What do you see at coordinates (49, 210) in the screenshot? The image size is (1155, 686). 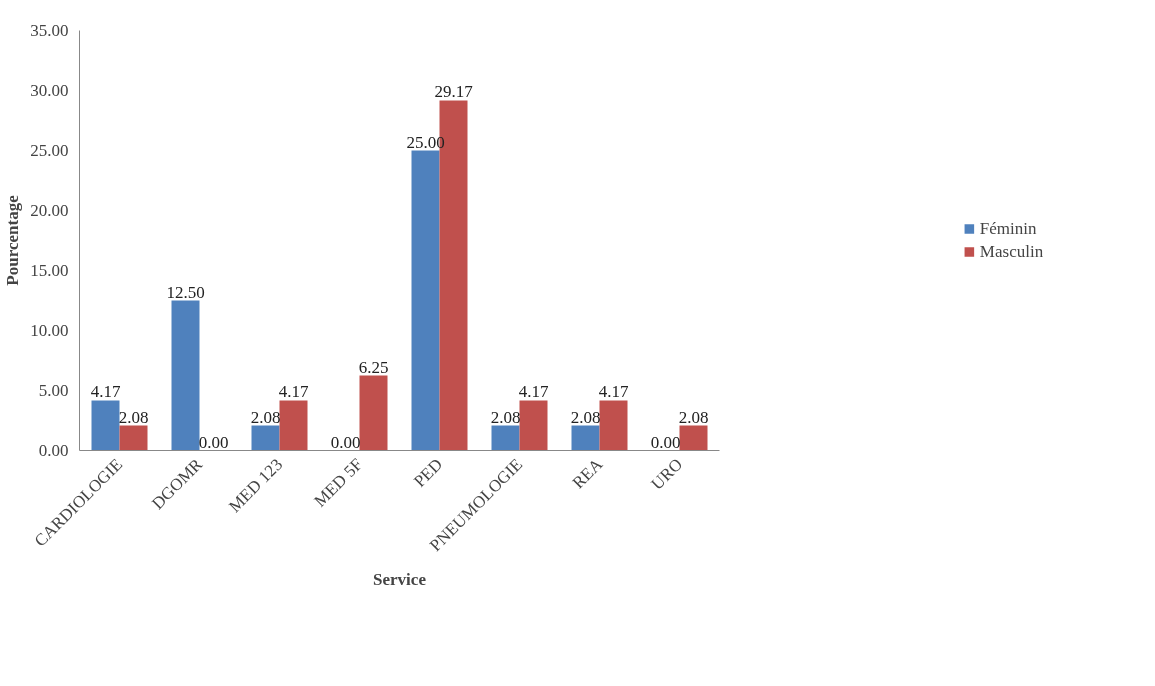 I see `y-tick-label: 20.00` at bounding box center [49, 210].